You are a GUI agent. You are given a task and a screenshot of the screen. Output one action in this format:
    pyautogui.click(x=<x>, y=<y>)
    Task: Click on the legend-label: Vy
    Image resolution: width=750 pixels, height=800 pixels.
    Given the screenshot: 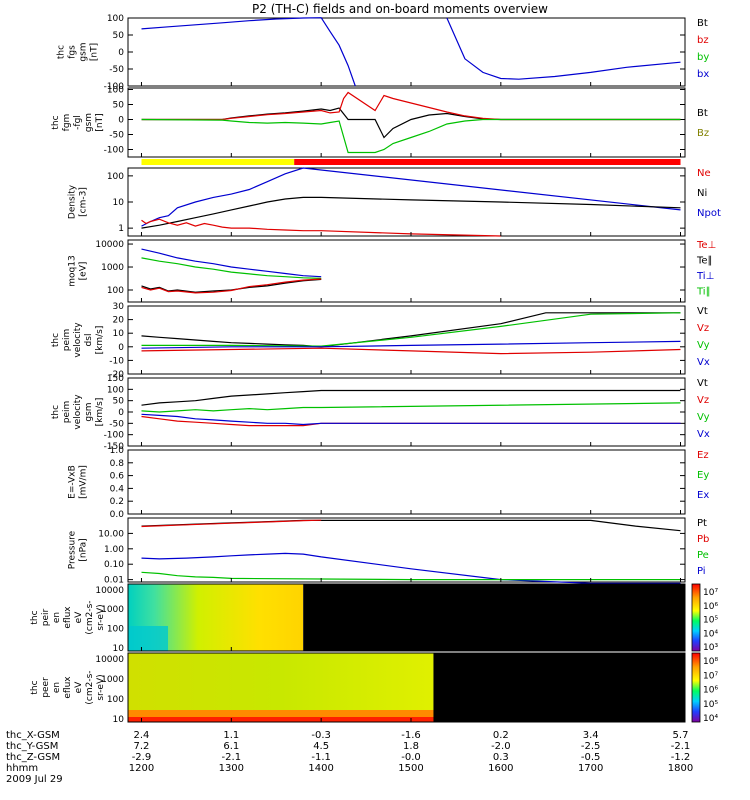 What is the action you would take?
    pyautogui.click(x=703, y=345)
    